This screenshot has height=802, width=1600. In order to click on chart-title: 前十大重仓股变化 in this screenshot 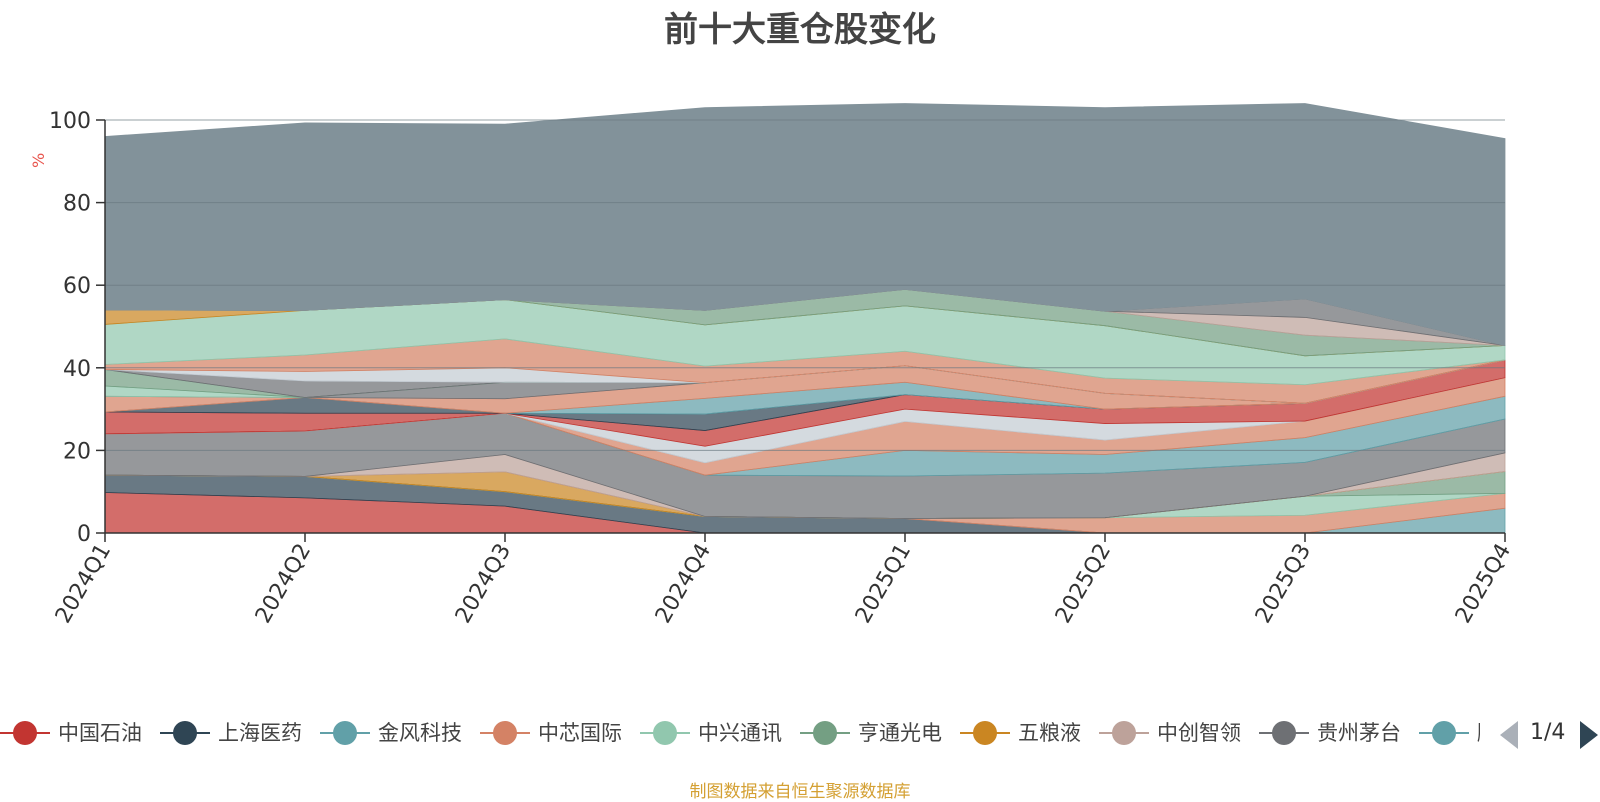, I will do `click(800, 30)`.